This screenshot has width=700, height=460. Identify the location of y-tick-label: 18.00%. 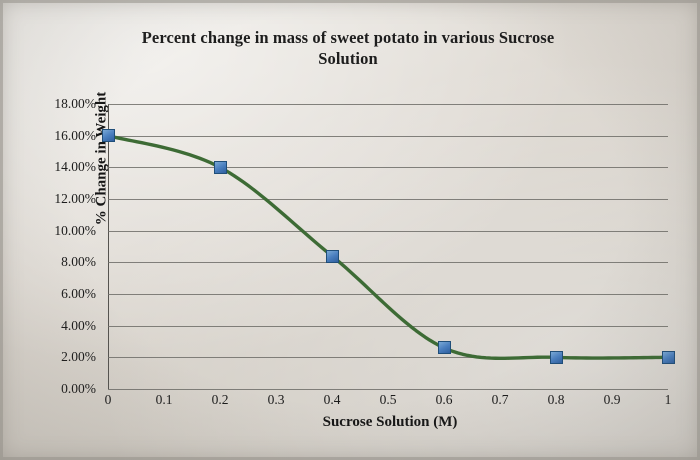
(75, 103).